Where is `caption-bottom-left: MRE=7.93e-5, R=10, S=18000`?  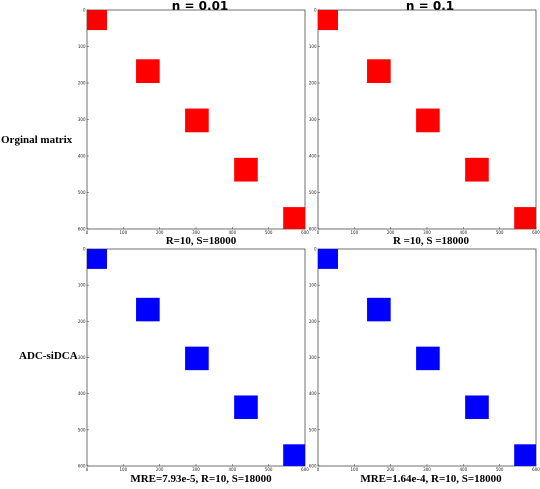 caption-bottom-left: MRE=7.93e-5, R=10, S=18000 is located at coordinates (201, 479).